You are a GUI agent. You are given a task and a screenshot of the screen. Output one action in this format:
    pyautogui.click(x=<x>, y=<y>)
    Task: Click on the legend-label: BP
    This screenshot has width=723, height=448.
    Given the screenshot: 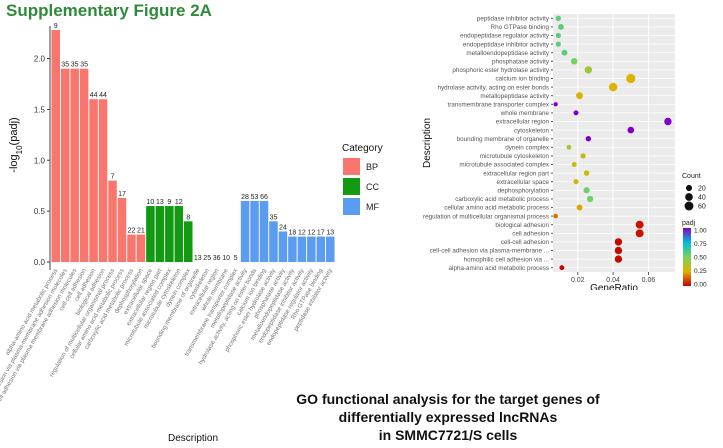 What is the action you would take?
    pyautogui.click(x=372, y=167)
    